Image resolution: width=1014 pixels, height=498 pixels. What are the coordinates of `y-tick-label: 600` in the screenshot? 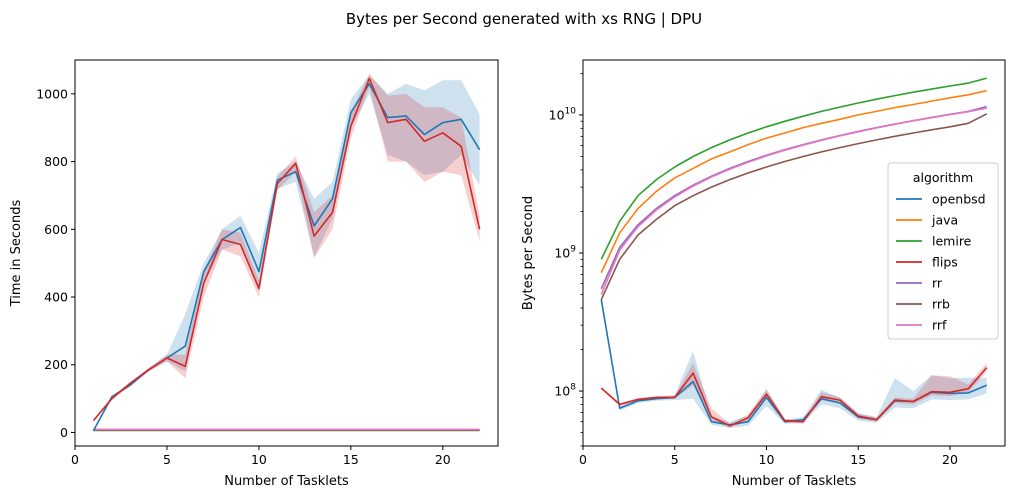 It's located at (56, 229).